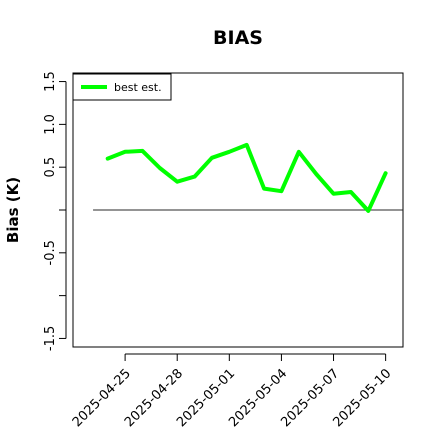 The image size is (440, 440). I want to click on y-tick-label: -0.5, so click(50, 252).